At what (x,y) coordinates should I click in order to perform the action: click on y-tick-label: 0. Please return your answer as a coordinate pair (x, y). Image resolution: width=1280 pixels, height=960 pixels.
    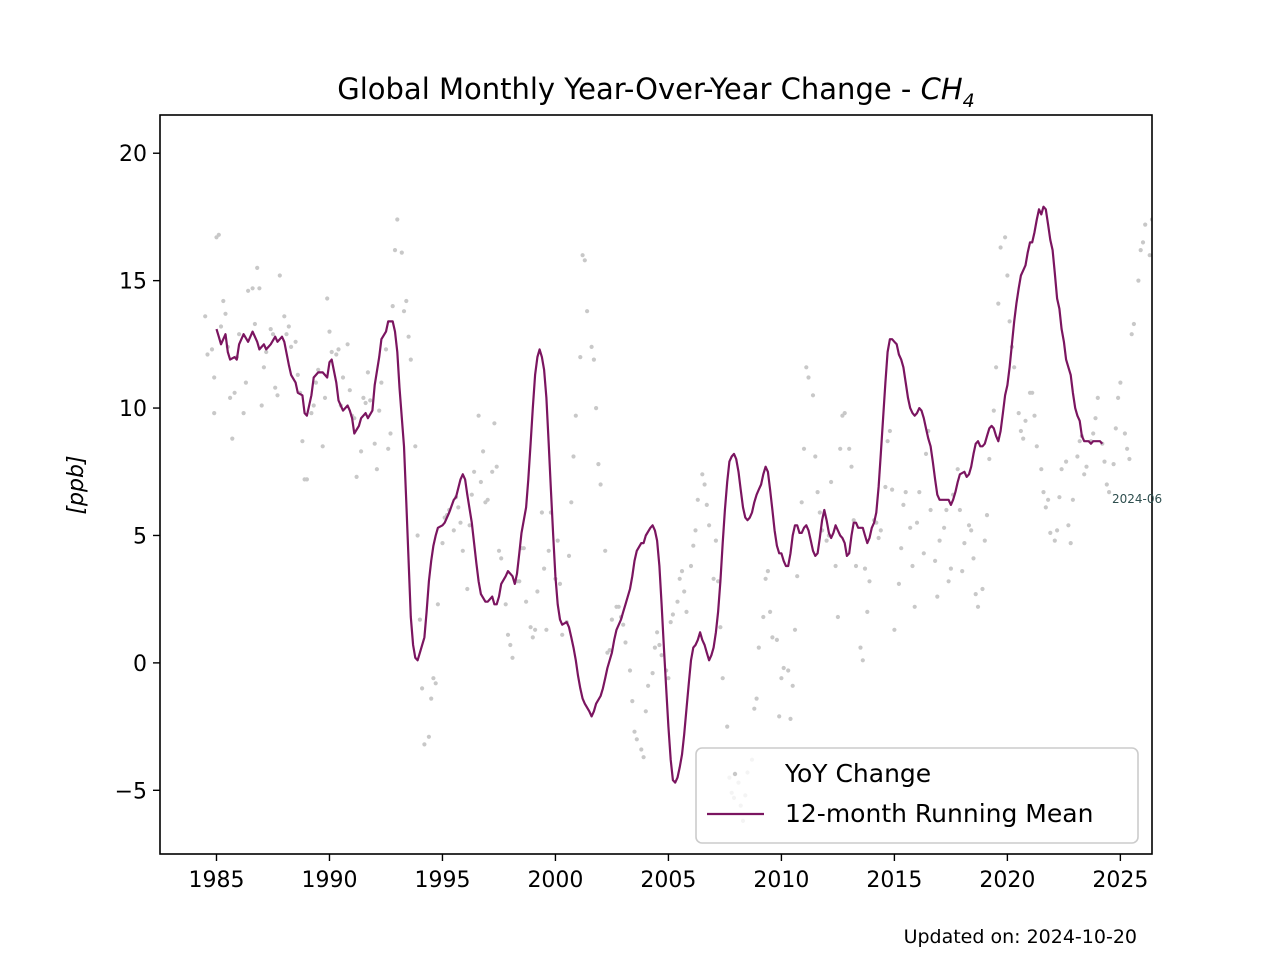
    Looking at the image, I should click on (140, 664).